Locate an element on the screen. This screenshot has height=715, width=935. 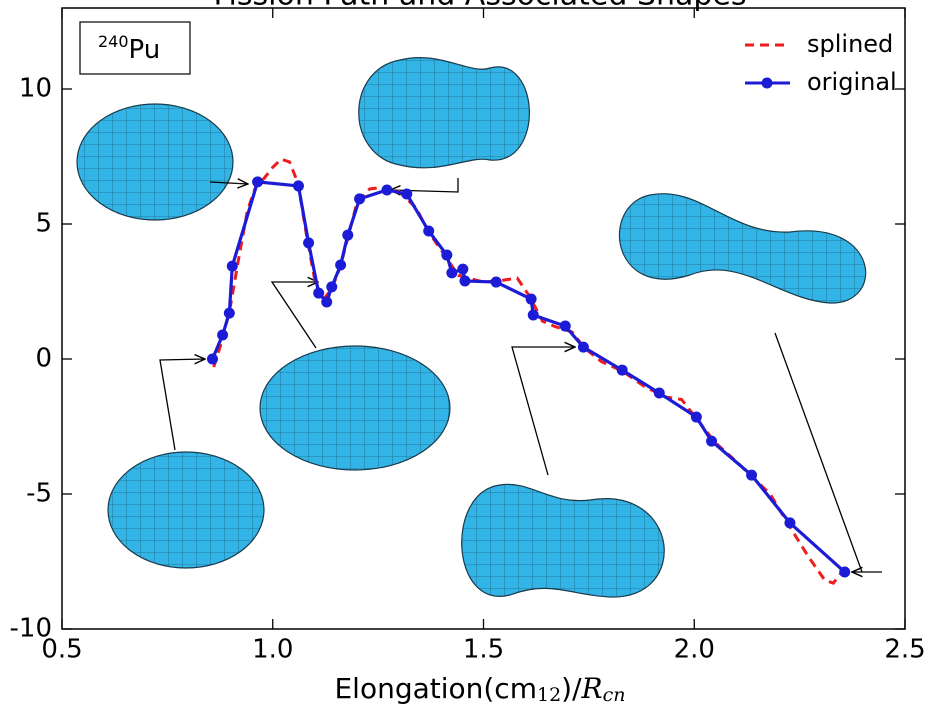
x-tick-label: 1.0 is located at coordinates (272, 650).